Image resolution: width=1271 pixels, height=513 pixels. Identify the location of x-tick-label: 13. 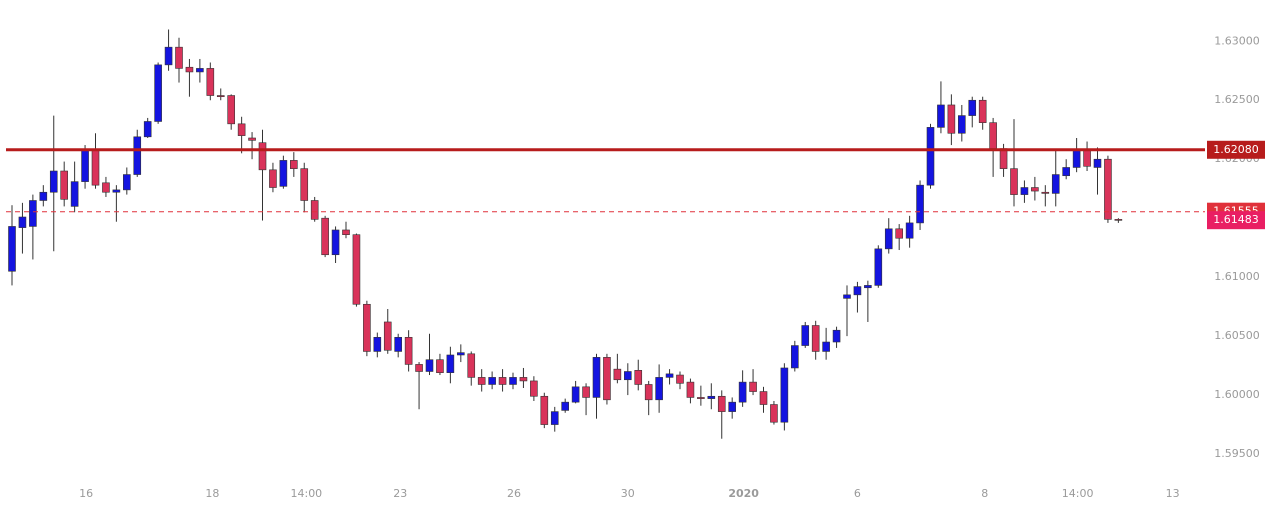
(1173, 493).